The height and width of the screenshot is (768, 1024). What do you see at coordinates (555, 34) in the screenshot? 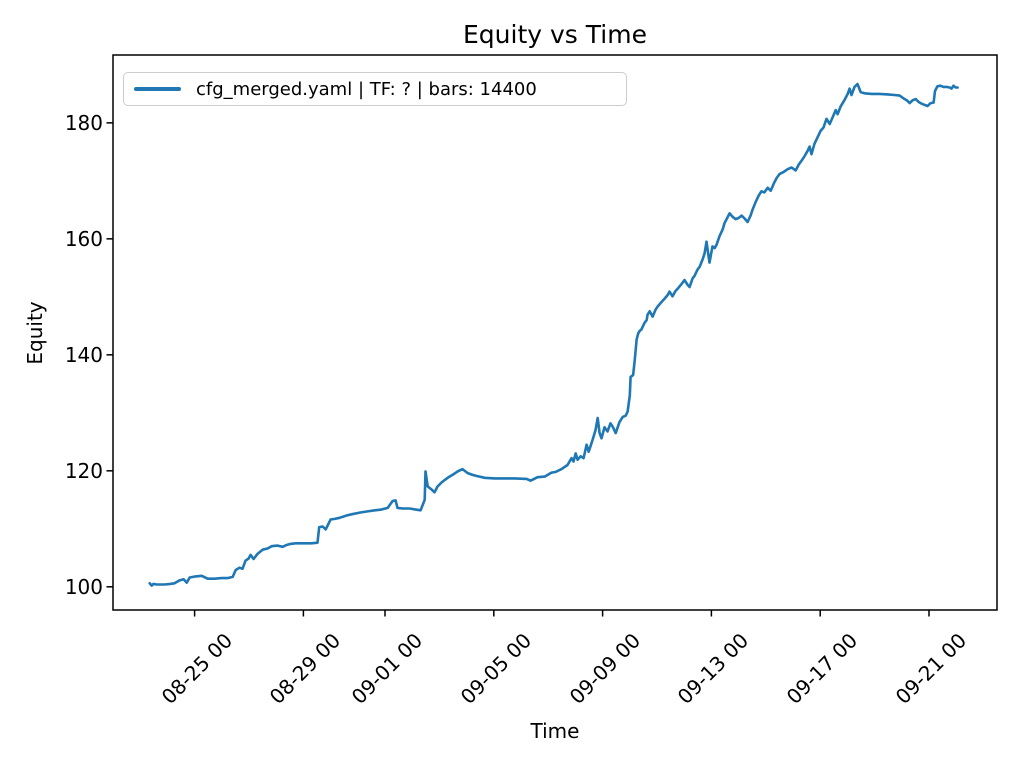
I see `chart-title: Equity vs Time` at bounding box center [555, 34].